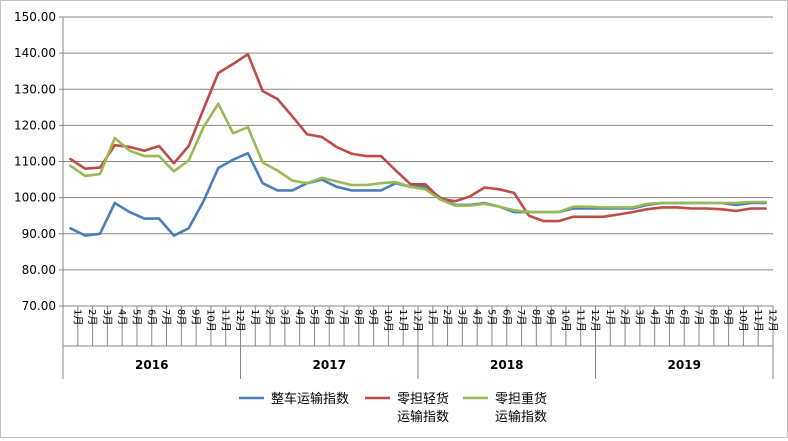 Image resolution: width=788 pixels, height=441 pixels. Describe the element at coordinates (35, 89) in the screenshot. I see `y-tick-label: 130.00` at that location.